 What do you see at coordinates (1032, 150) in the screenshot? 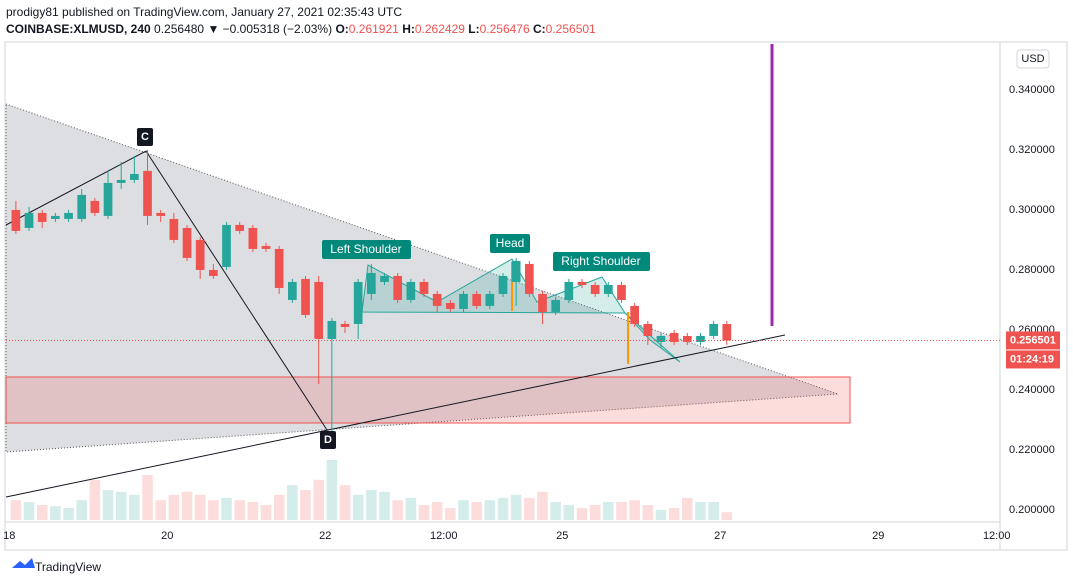
I see `y-tick-label: 0.320000` at bounding box center [1032, 150].